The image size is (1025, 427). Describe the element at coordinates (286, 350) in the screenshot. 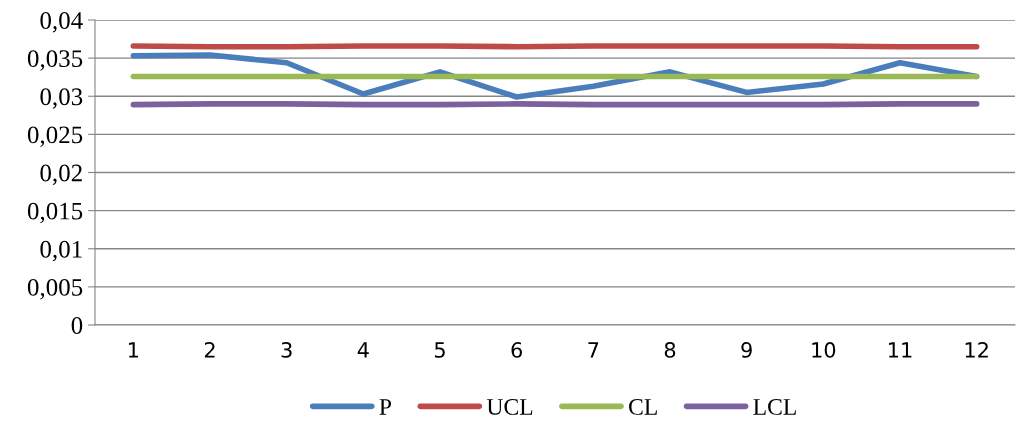

I see `x-tick-label: 3` at that location.